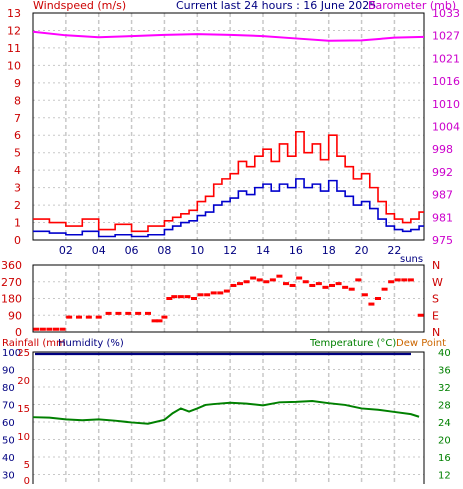 The height and width of the screenshot is (489, 463). What do you see at coordinates (411, 259) in the screenshot?
I see `sunset-label: suns` at bounding box center [411, 259].